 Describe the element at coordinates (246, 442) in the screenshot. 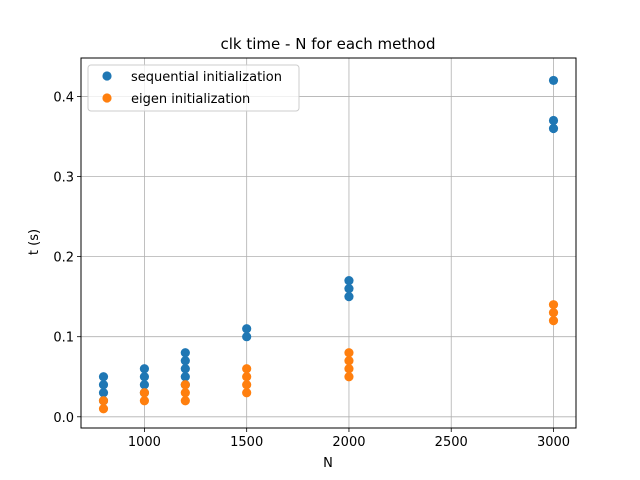

I see `x-tick-label: 1500` at that location.